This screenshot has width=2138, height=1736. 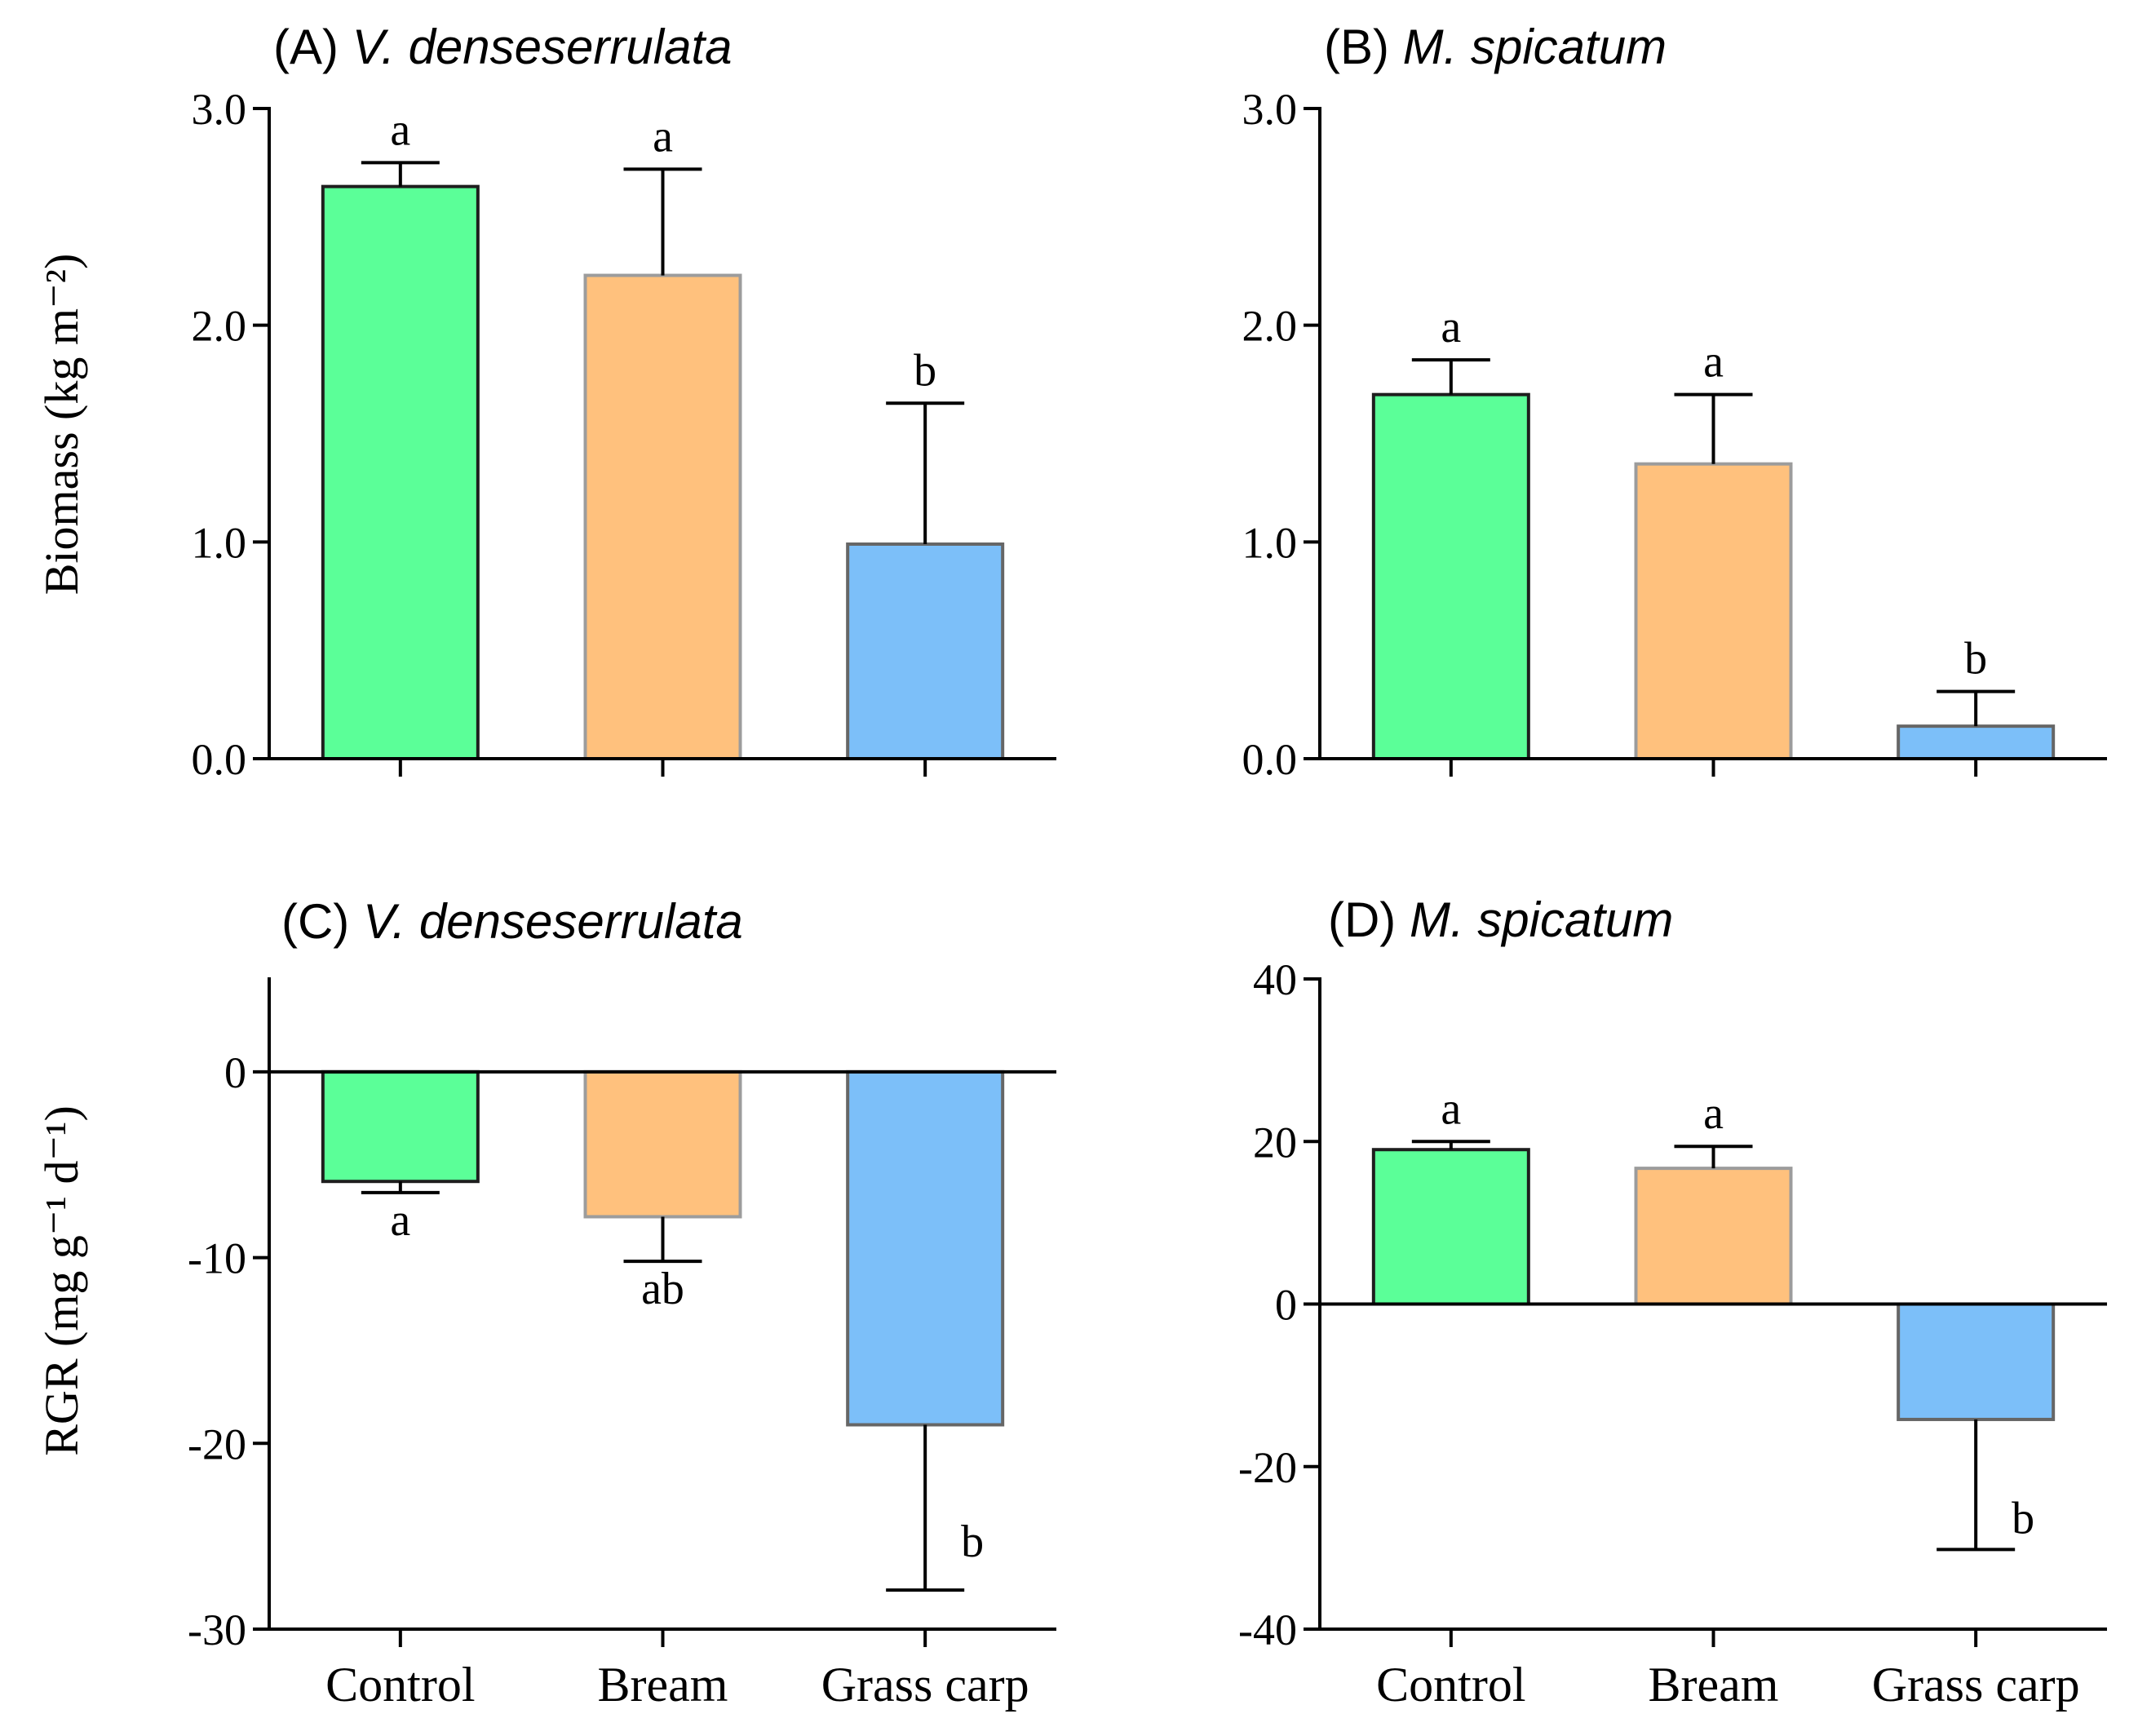 What do you see at coordinates (217, 1629) in the screenshot?
I see `y-tick-label: -30` at bounding box center [217, 1629].